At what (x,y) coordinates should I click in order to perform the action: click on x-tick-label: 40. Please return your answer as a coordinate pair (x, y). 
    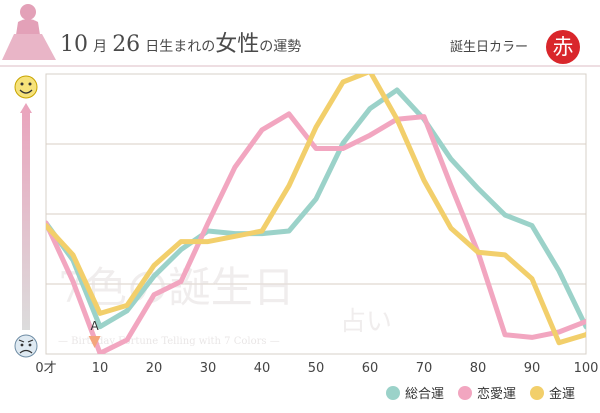
    Looking at the image, I should click on (262, 368).